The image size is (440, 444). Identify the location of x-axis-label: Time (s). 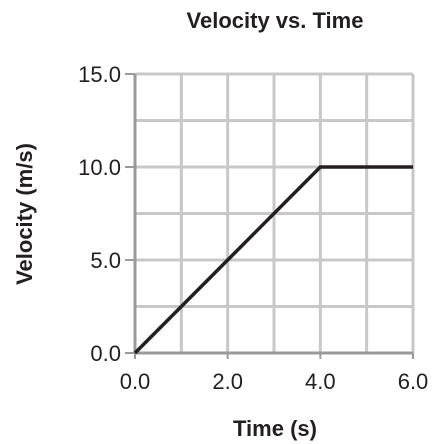
(275, 428).